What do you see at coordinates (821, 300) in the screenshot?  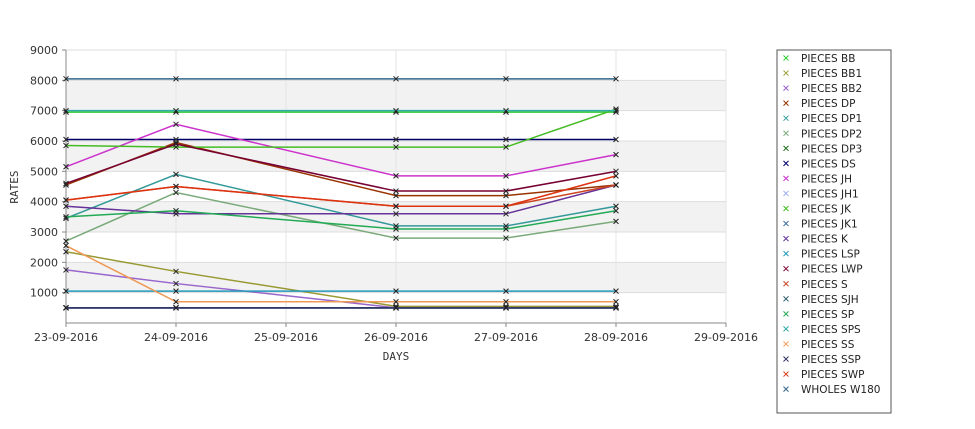 I see `legend-item: PIECES SJH` at bounding box center [821, 300].